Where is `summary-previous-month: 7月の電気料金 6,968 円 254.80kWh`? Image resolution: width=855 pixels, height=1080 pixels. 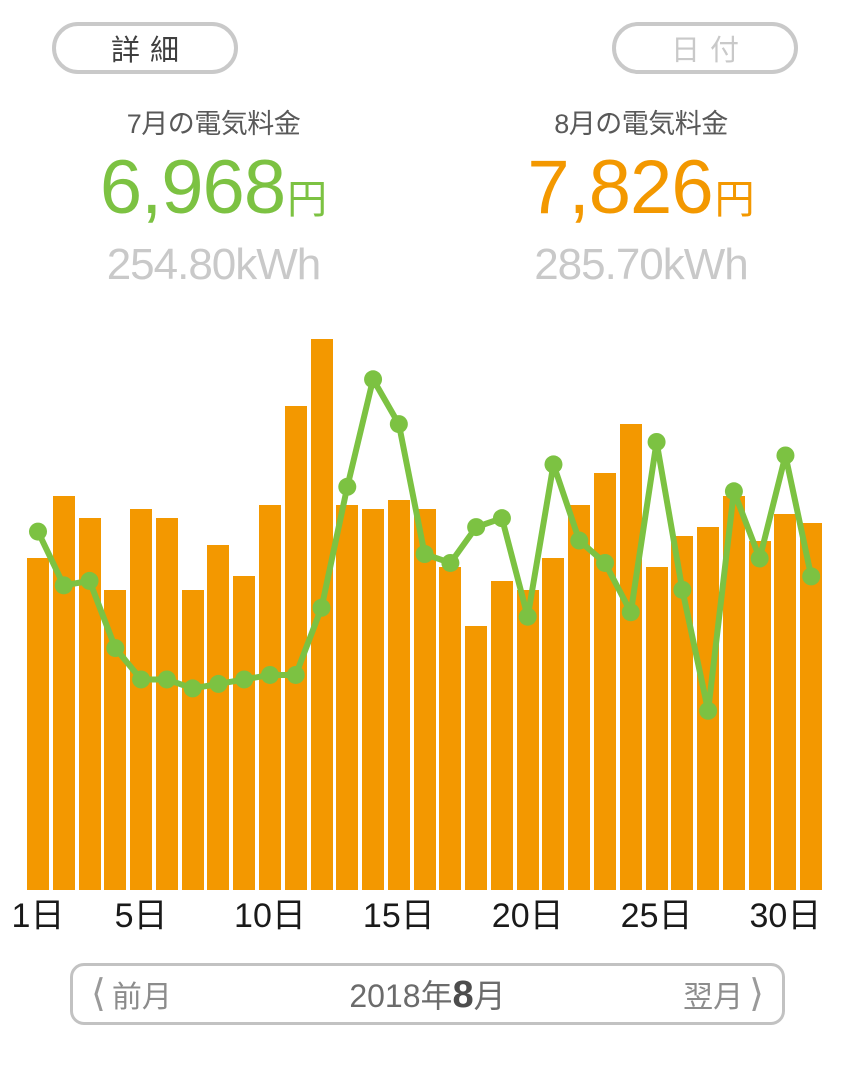 summary-previous-month: 7月の電気料金 6,968 円 254.80kWh is located at coordinates (213, 209).